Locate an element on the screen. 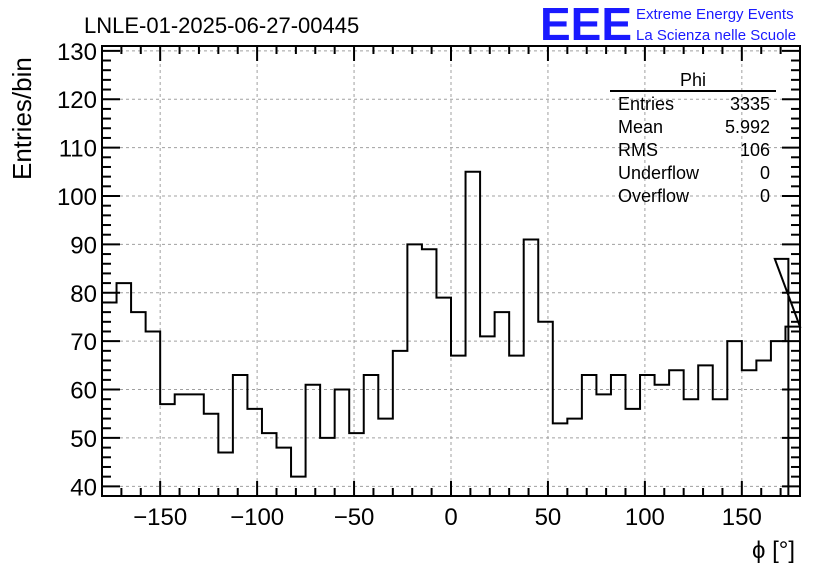 Image resolution: width=836 pixels, height=572 pixels. x-tick-label: 0 is located at coordinates (450, 517).